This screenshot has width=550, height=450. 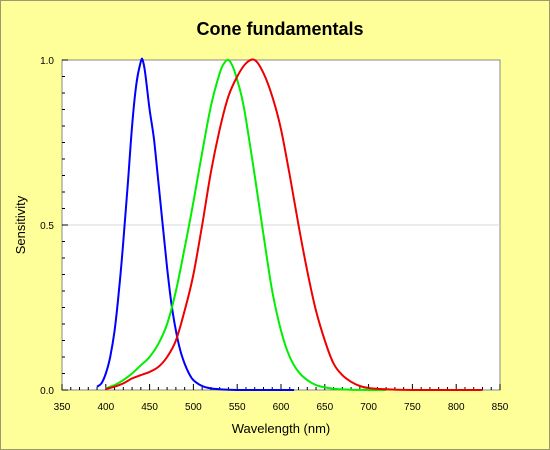 What do you see at coordinates (500, 407) in the screenshot?
I see `x-tick-label: 850` at bounding box center [500, 407].